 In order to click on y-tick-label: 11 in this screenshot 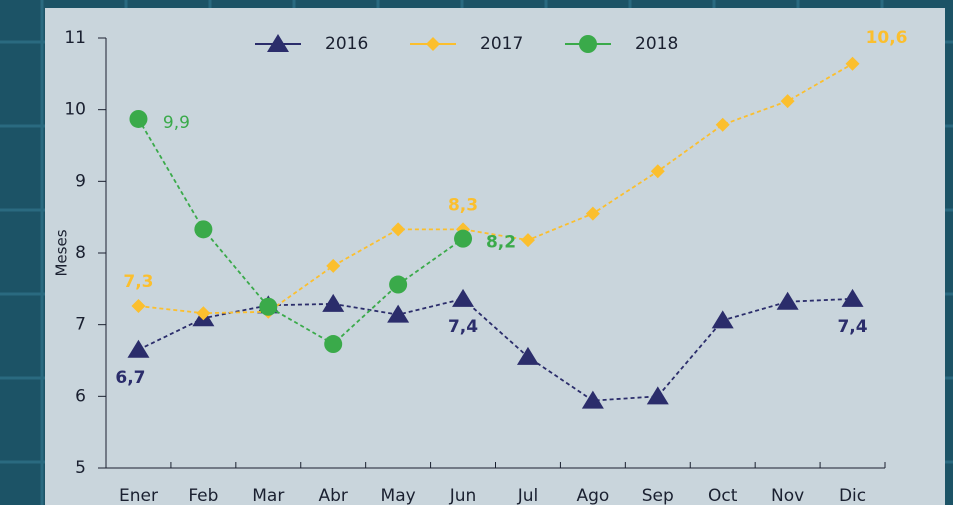, I will do `click(75, 38)`.